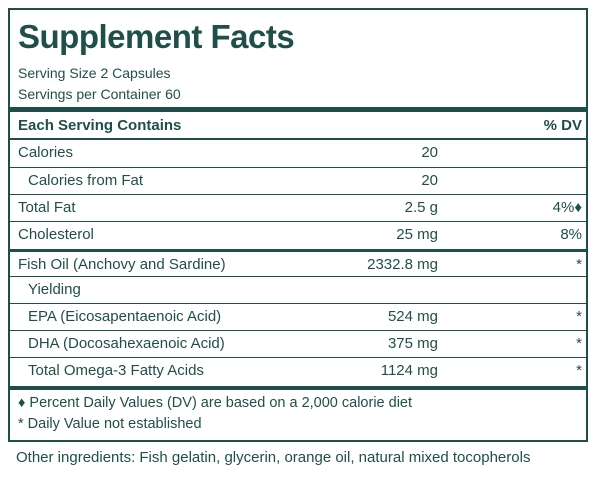  I want to click on nutrient-row: Cholesterol 25 mg 8%, so click(298, 234).